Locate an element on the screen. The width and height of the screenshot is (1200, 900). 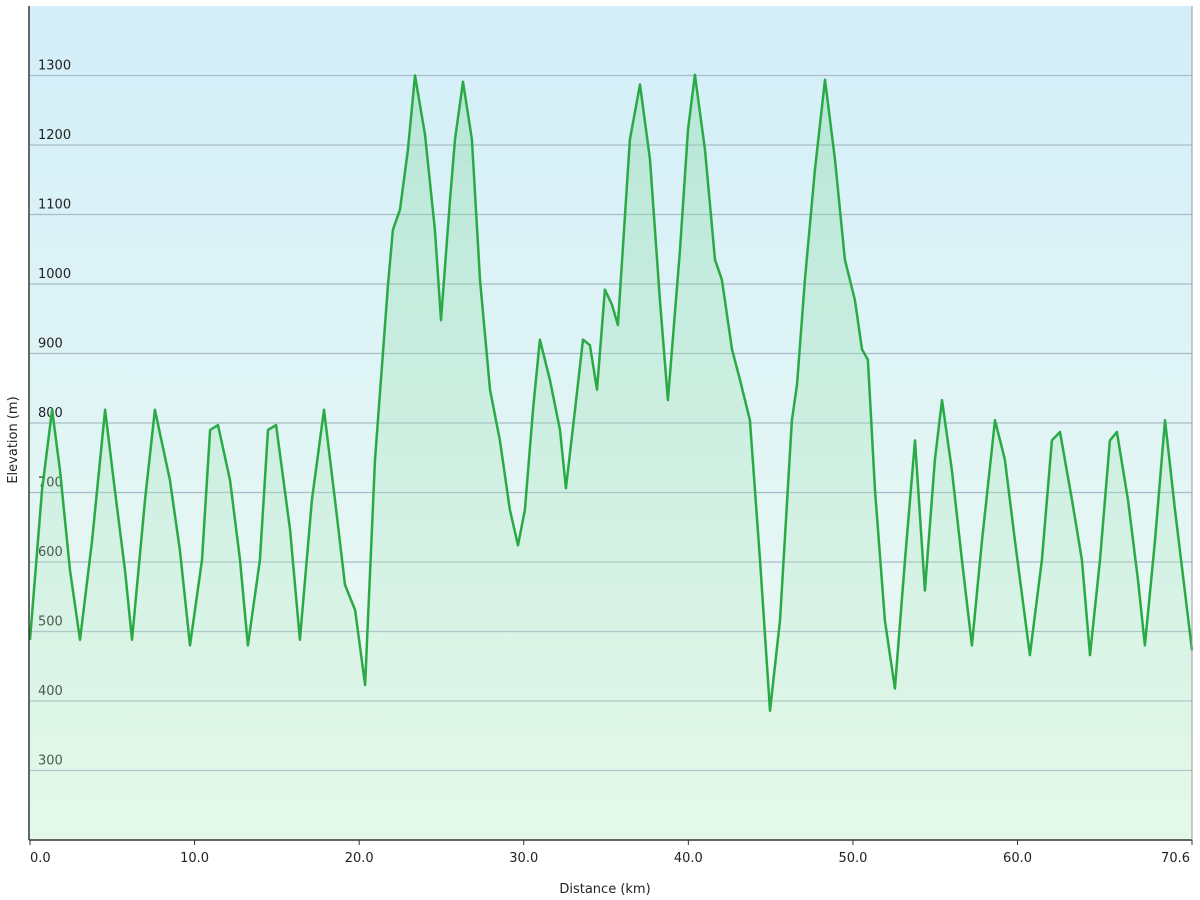
y-tick-label: 900 is located at coordinates (50, 344).